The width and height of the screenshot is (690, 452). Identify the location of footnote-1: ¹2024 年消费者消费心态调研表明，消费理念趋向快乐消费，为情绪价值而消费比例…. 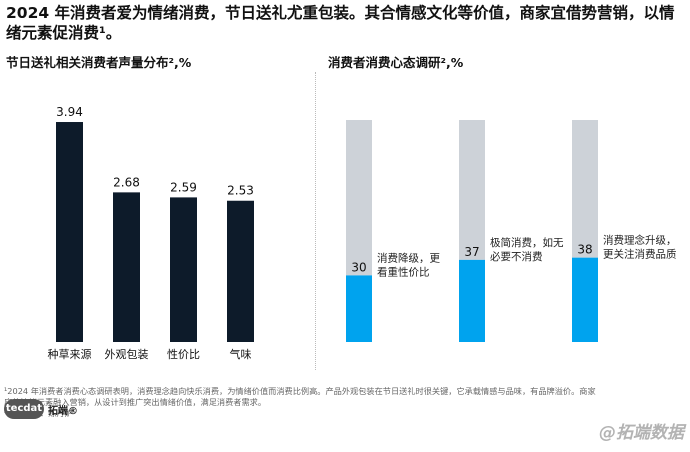
(300, 391).